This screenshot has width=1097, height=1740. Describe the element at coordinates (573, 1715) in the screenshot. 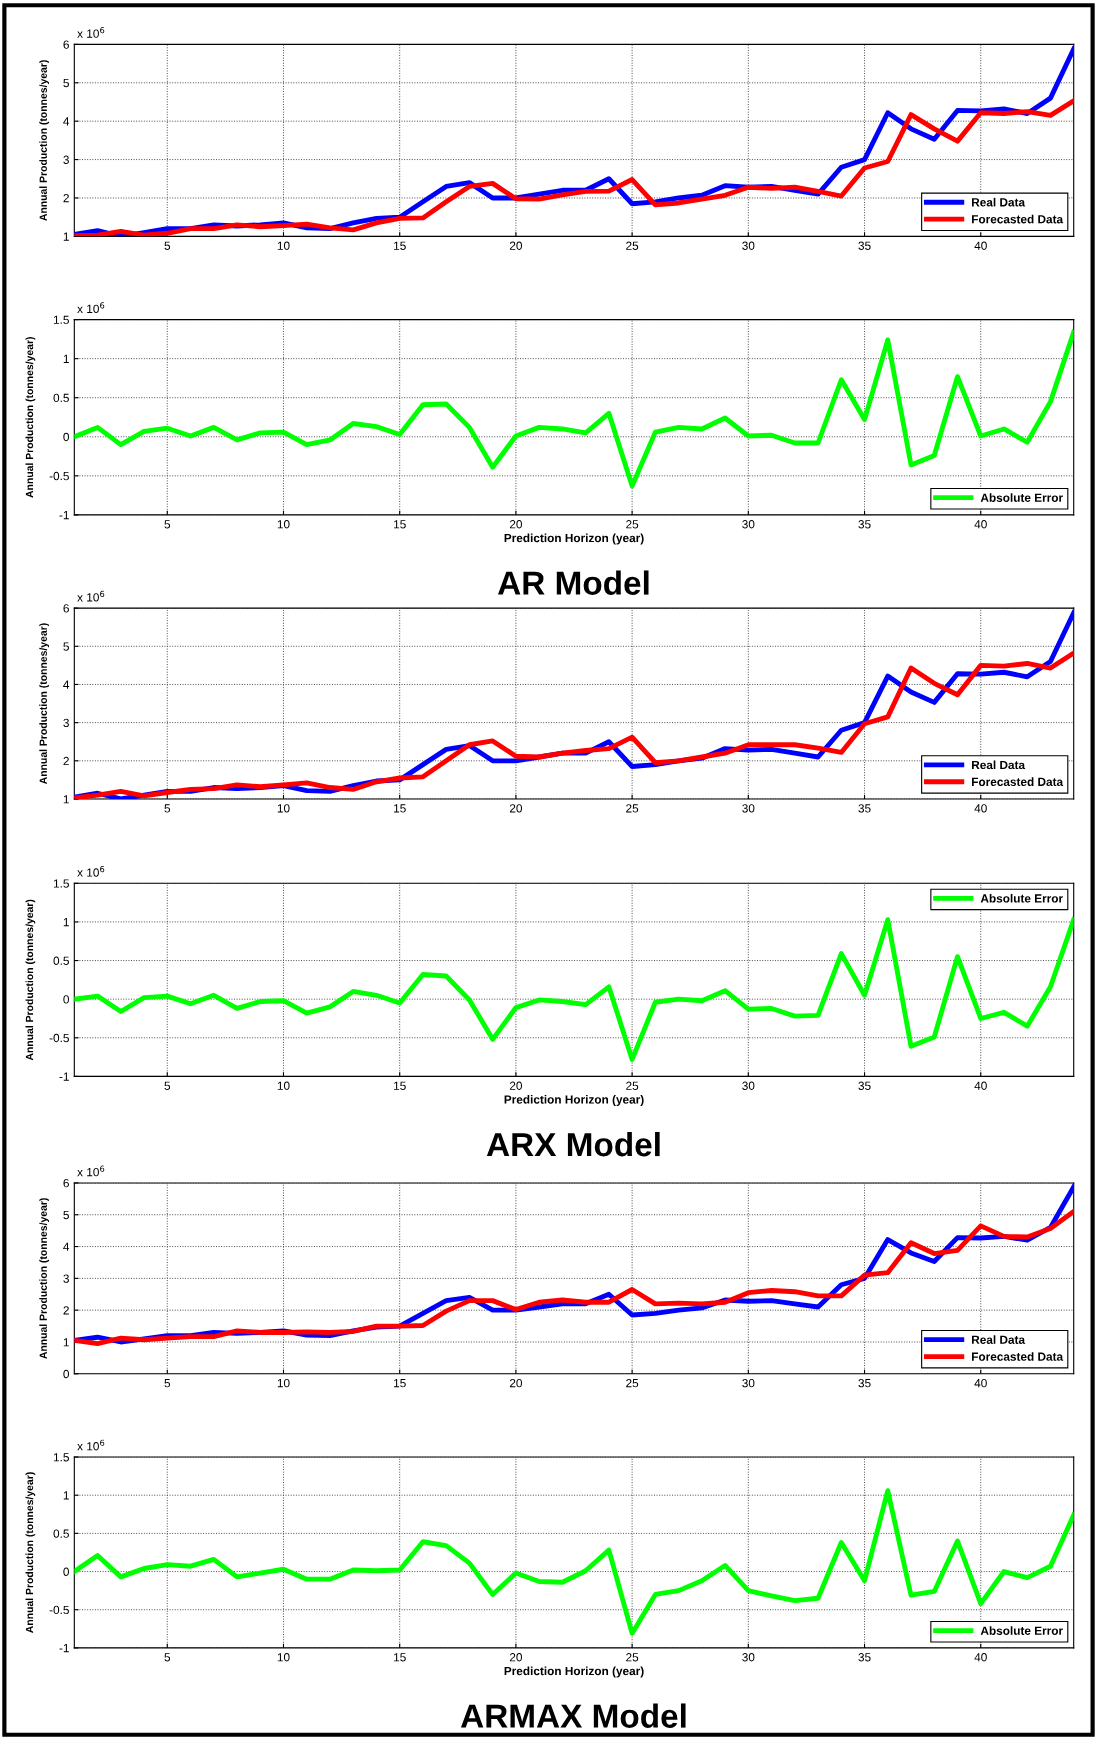

I see `text: ARMAX Model` at that location.